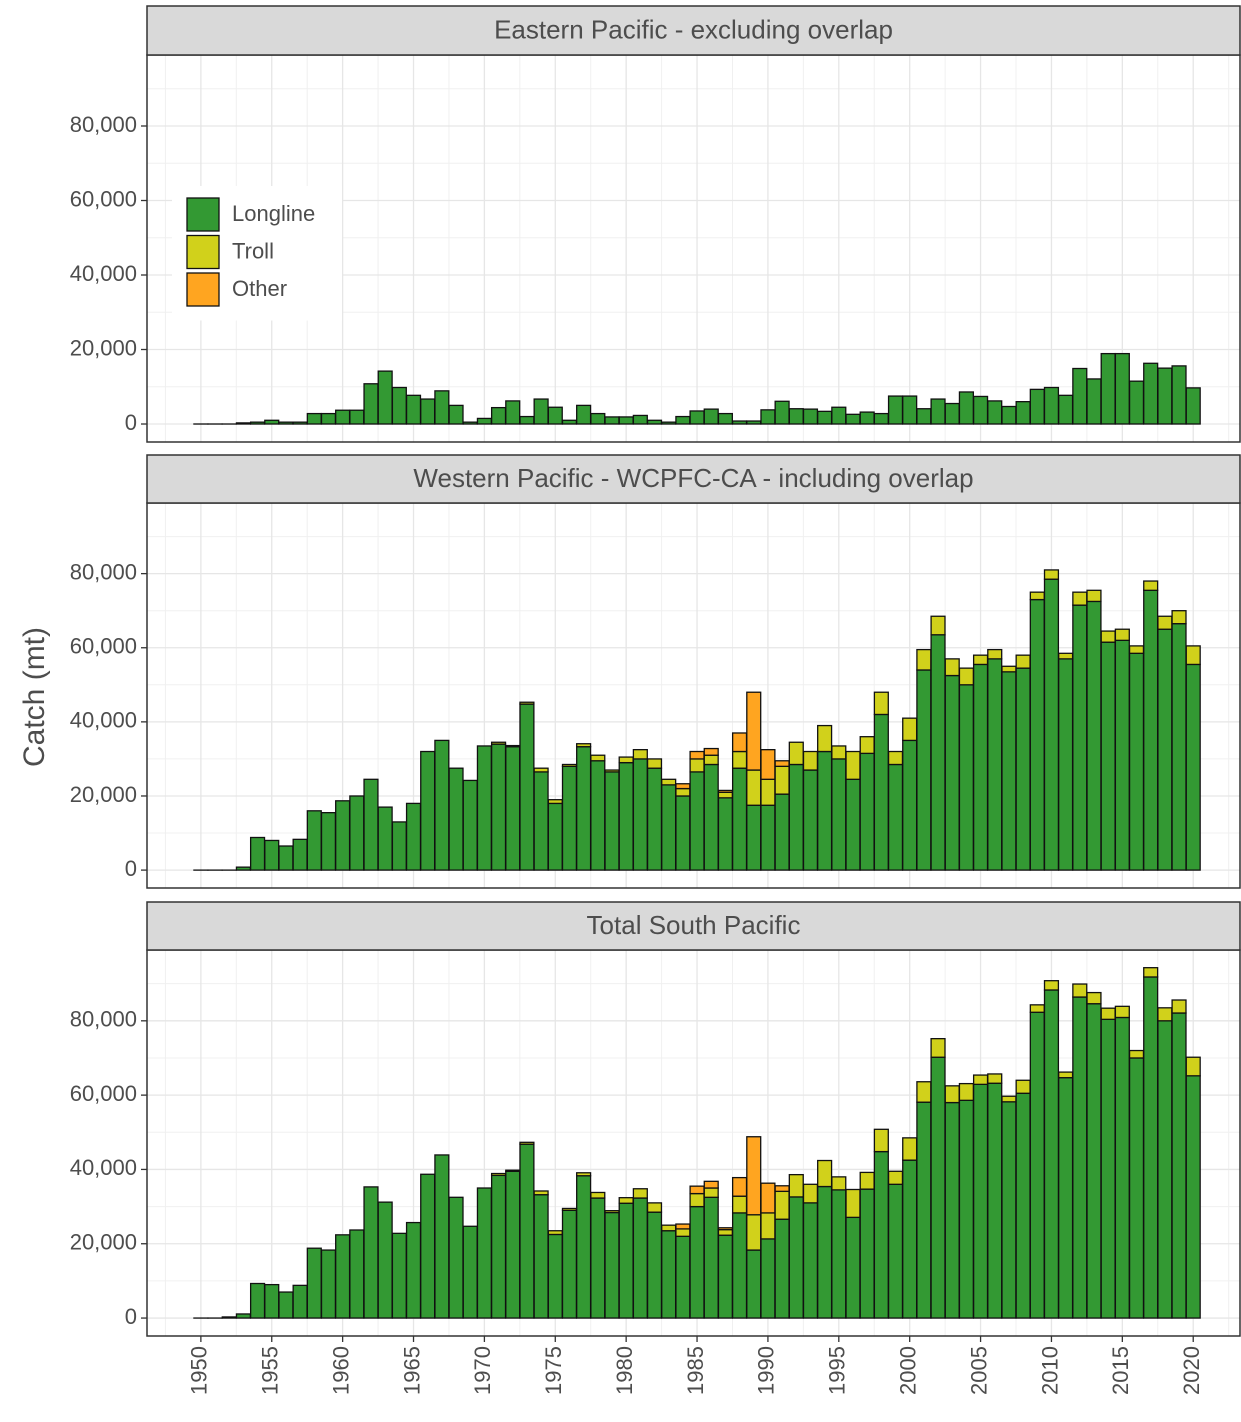 The height and width of the screenshot is (1422, 1241). I want to click on x-tick-label: 2010, so click(1049, 1370).